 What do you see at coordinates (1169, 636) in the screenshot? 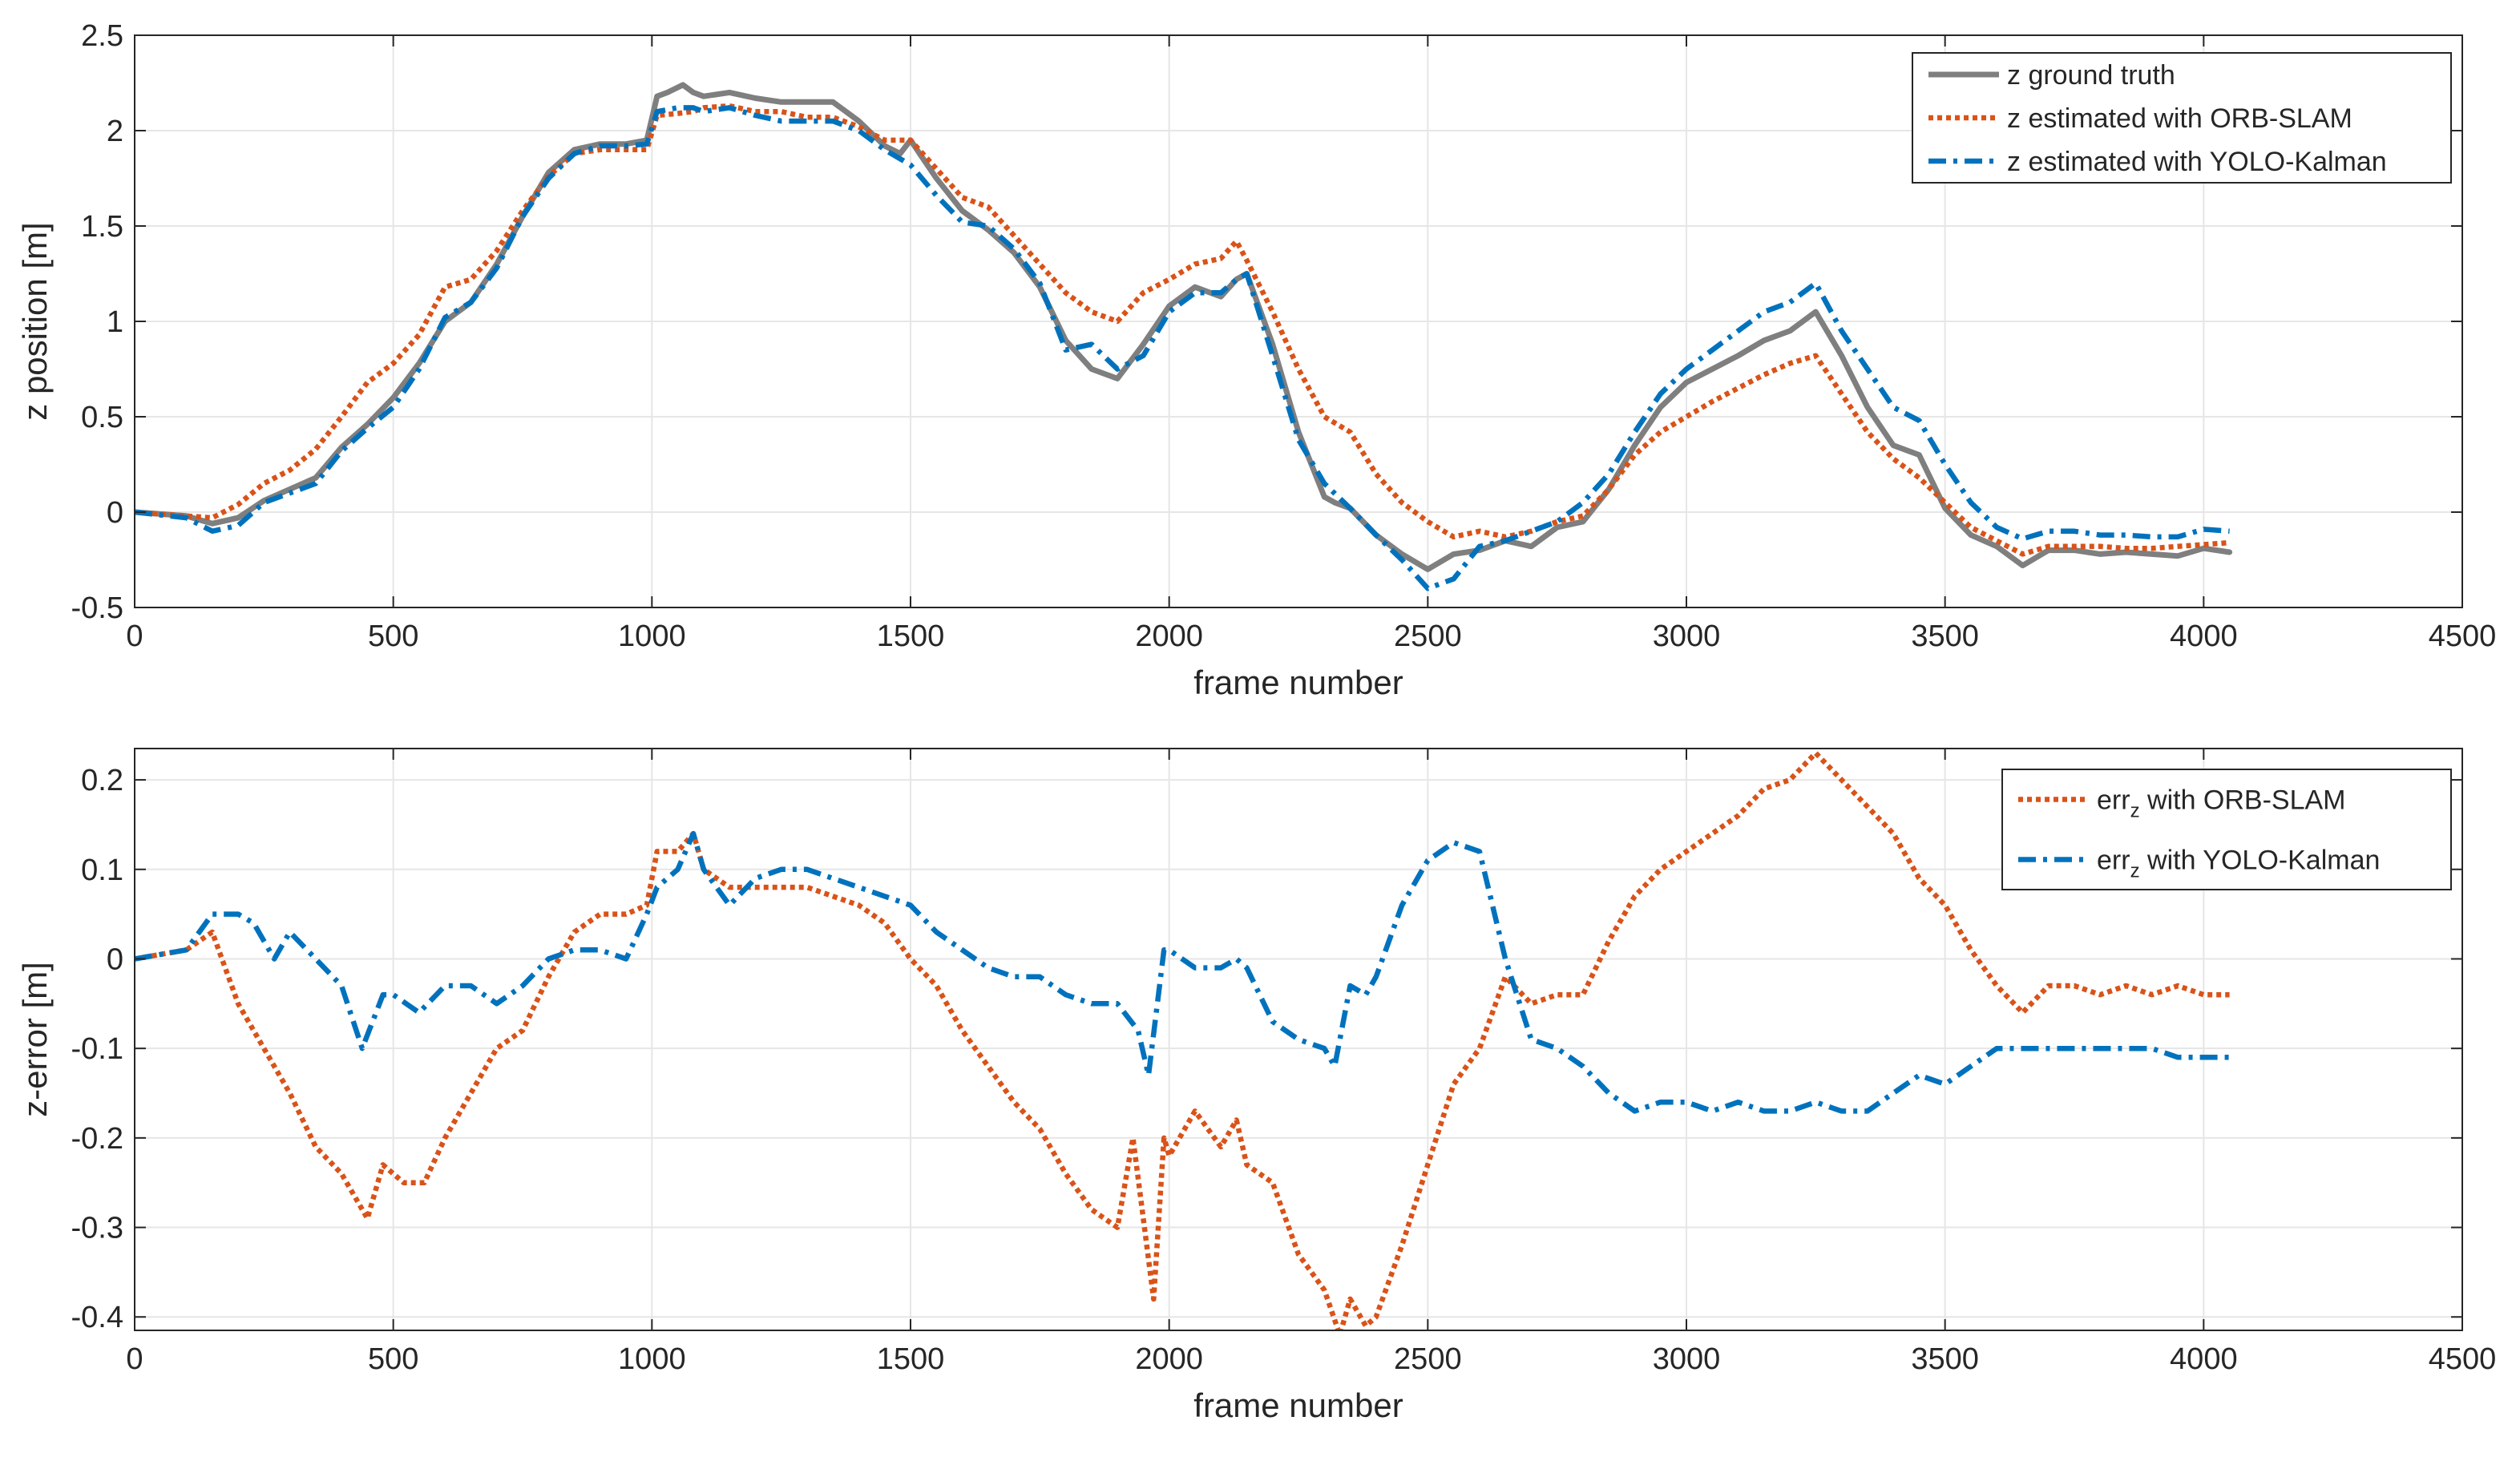
I see `top-x-tick-label-2000: 2000` at bounding box center [1169, 636].